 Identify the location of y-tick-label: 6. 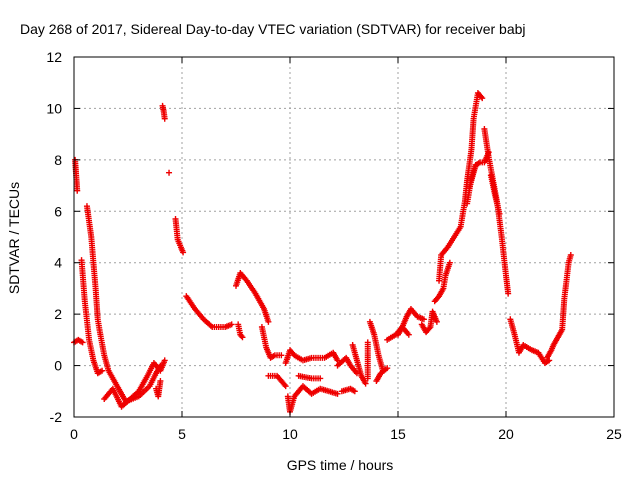
(58, 211).